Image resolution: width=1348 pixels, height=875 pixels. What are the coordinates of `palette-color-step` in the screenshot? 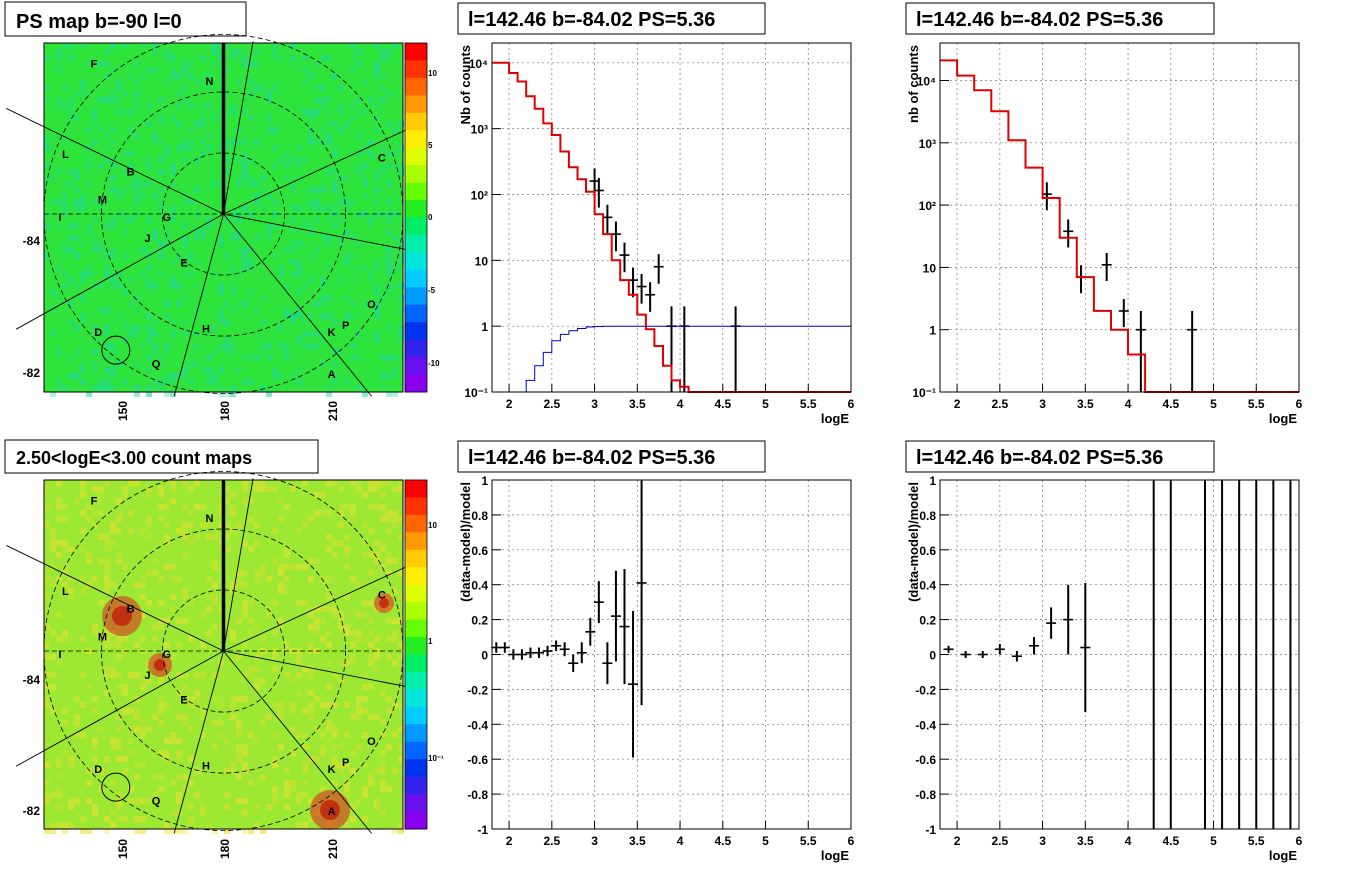 It's located at (416, 226).